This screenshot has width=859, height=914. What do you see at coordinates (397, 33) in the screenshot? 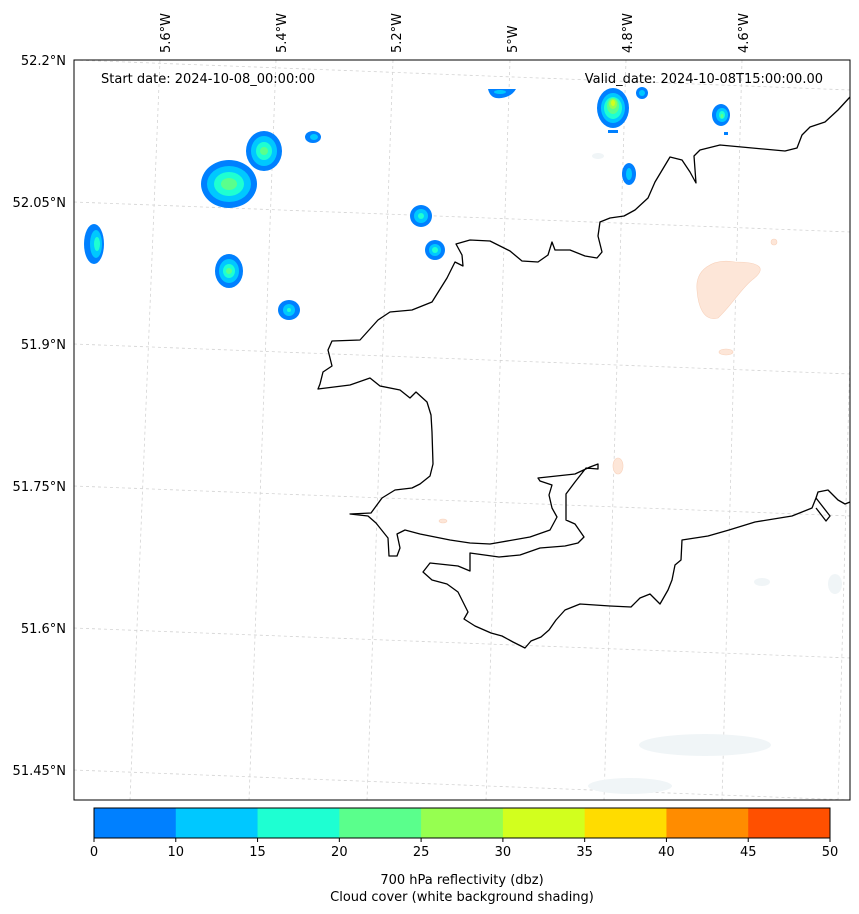
I see `lon-label: 5.2°W` at bounding box center [397, 33].